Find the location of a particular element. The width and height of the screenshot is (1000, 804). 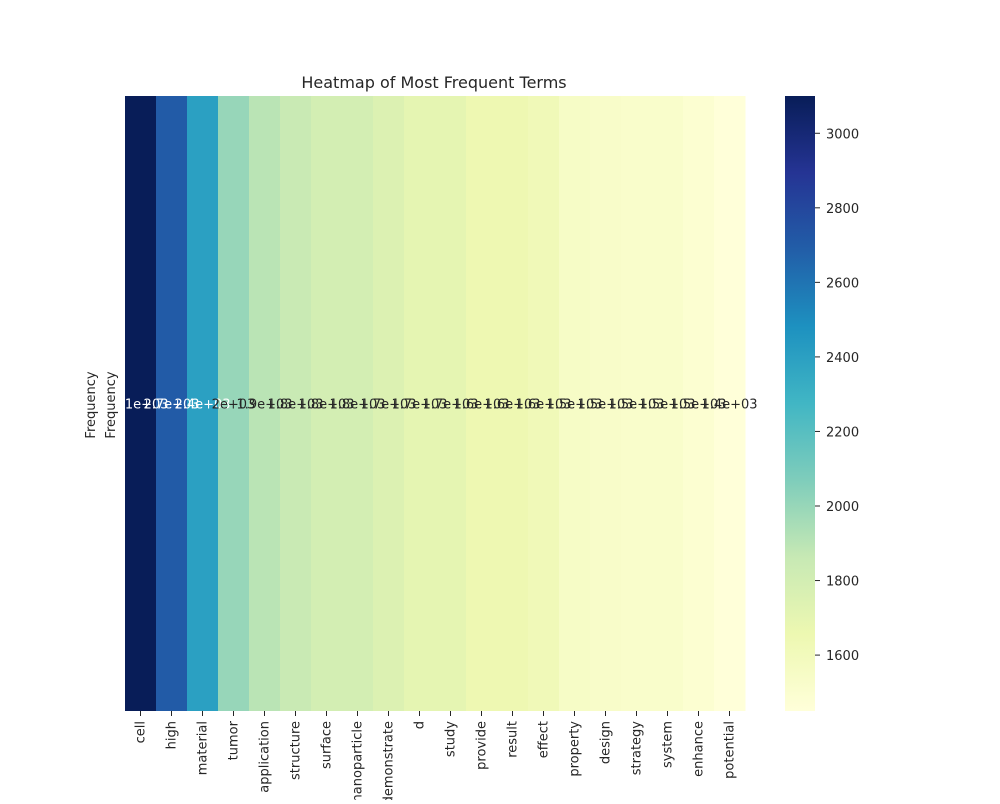

x-tick-label: study is located at coordinates (451, 739).